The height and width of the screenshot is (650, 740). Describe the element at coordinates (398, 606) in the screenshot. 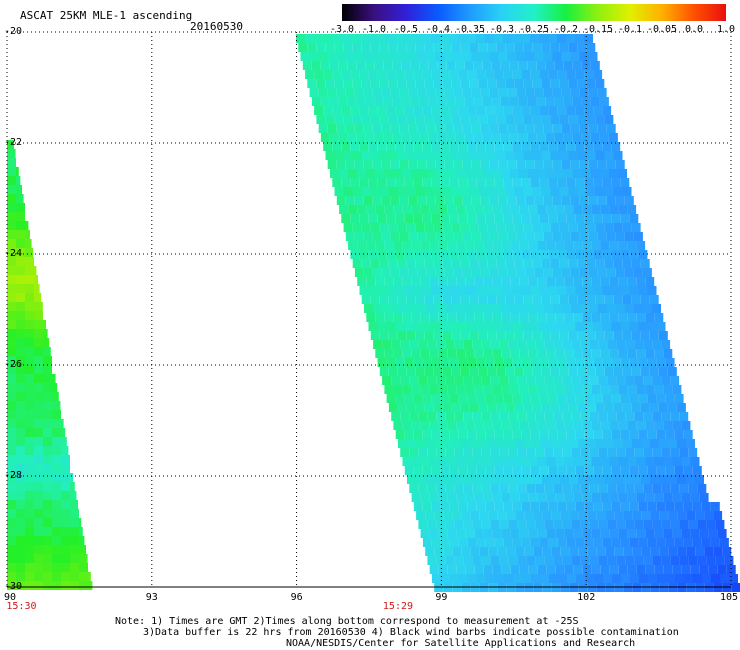

I see `pass-time-label: 15:29` at that location.